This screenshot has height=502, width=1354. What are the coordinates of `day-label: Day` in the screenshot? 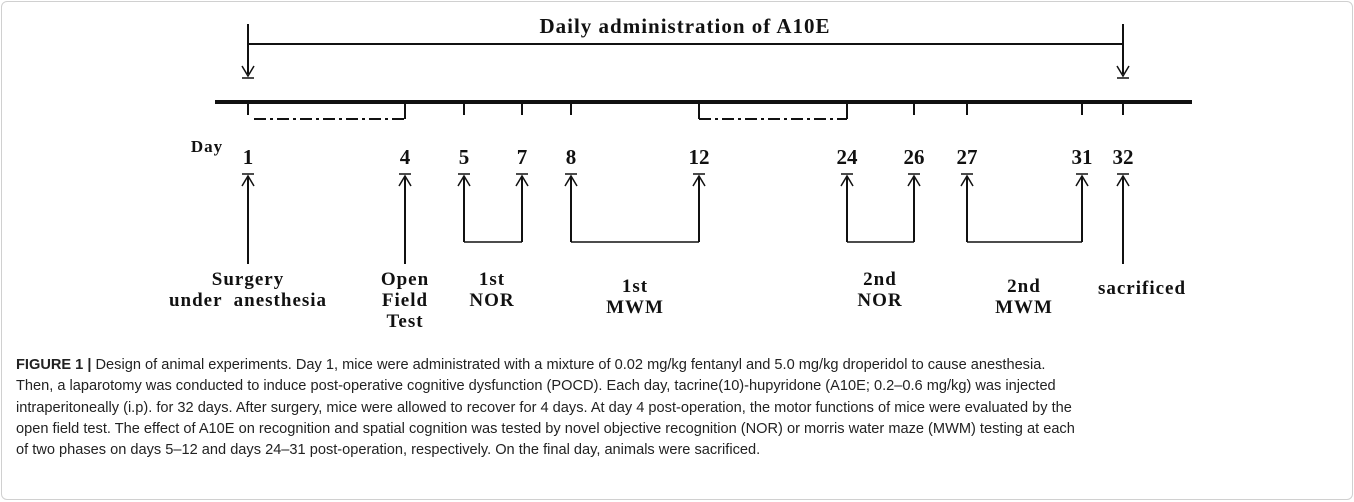 It's located at (207, 146).